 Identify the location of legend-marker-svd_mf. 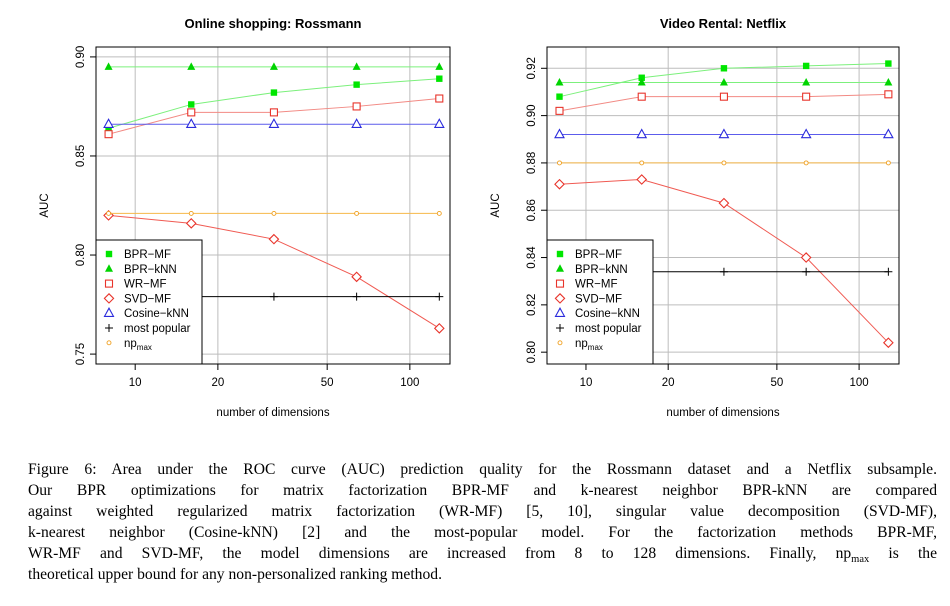
(109, 298).